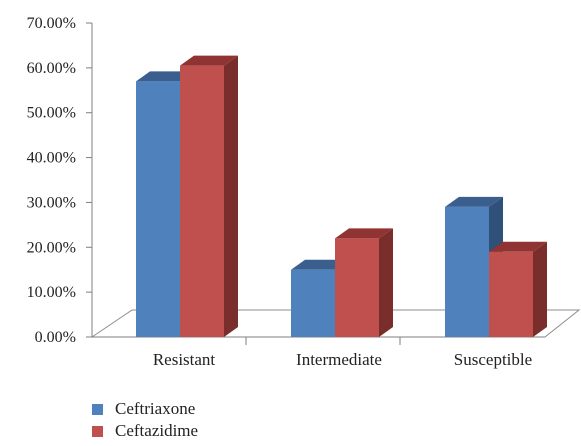  I want to click on bar-susceptible-ceftriaxone, so click(474, 266).